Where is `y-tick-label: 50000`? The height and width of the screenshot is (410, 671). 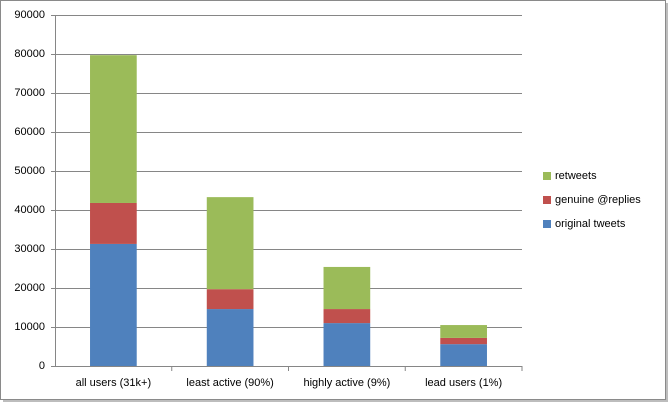
y-tick-label: 50000 is located at coordinates (29, 171).